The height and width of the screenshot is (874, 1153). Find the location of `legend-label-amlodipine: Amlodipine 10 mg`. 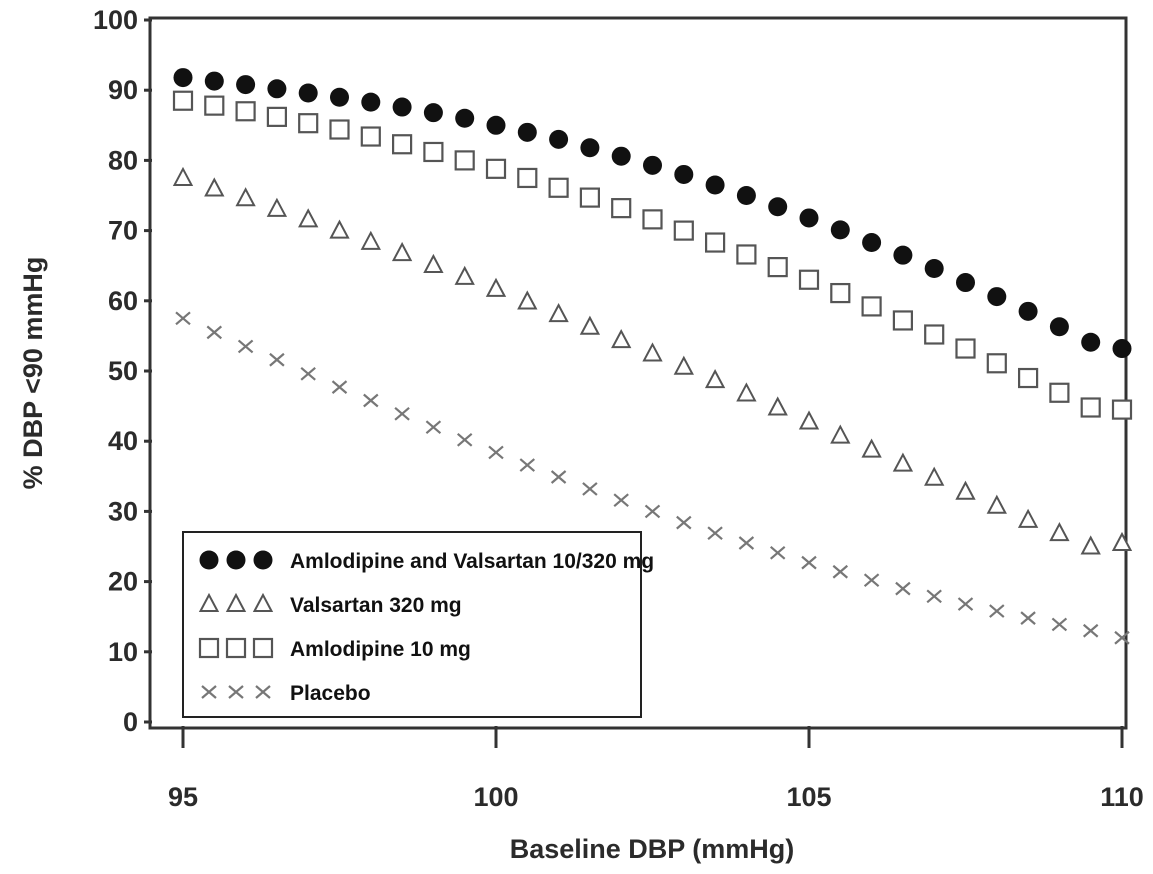

legend-label-amlodipine: Amlodipine 10 mg is located at coordinates (380, 649).